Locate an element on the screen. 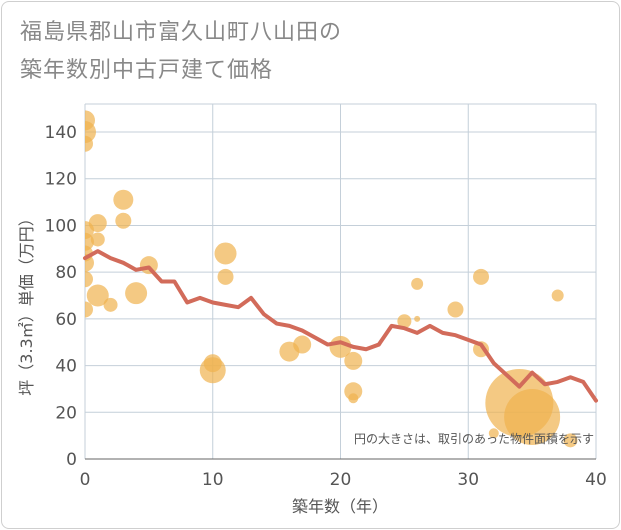  chart-title: 福島県郡山市富久山町八山田の 築年数別中古戸建て価格 is located at coordinates (181, 52).